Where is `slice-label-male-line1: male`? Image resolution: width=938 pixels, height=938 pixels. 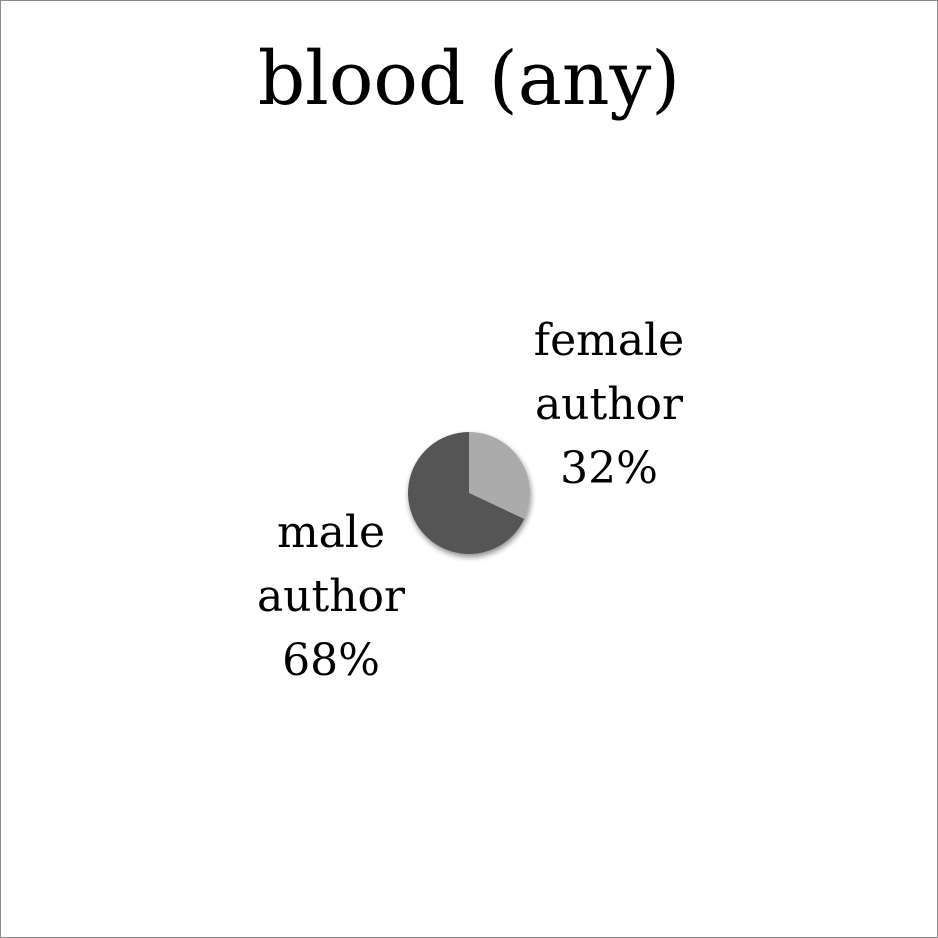
slice-label-male-line1: male is located at coordinates (331, 532).